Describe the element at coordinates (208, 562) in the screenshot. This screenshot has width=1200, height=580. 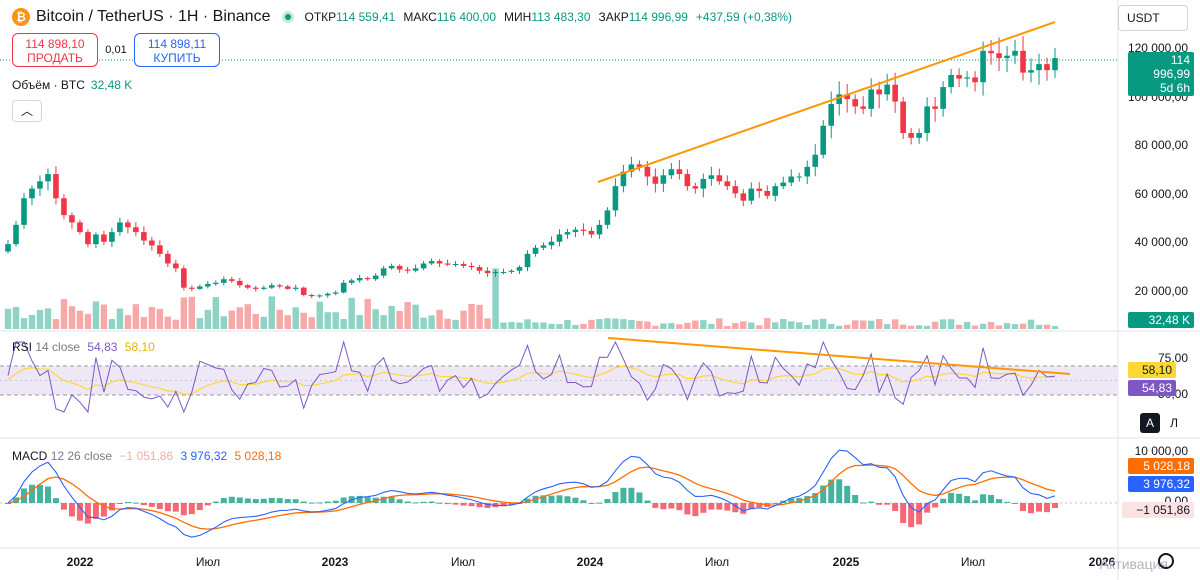
I see `time-label: Июл` at that location.